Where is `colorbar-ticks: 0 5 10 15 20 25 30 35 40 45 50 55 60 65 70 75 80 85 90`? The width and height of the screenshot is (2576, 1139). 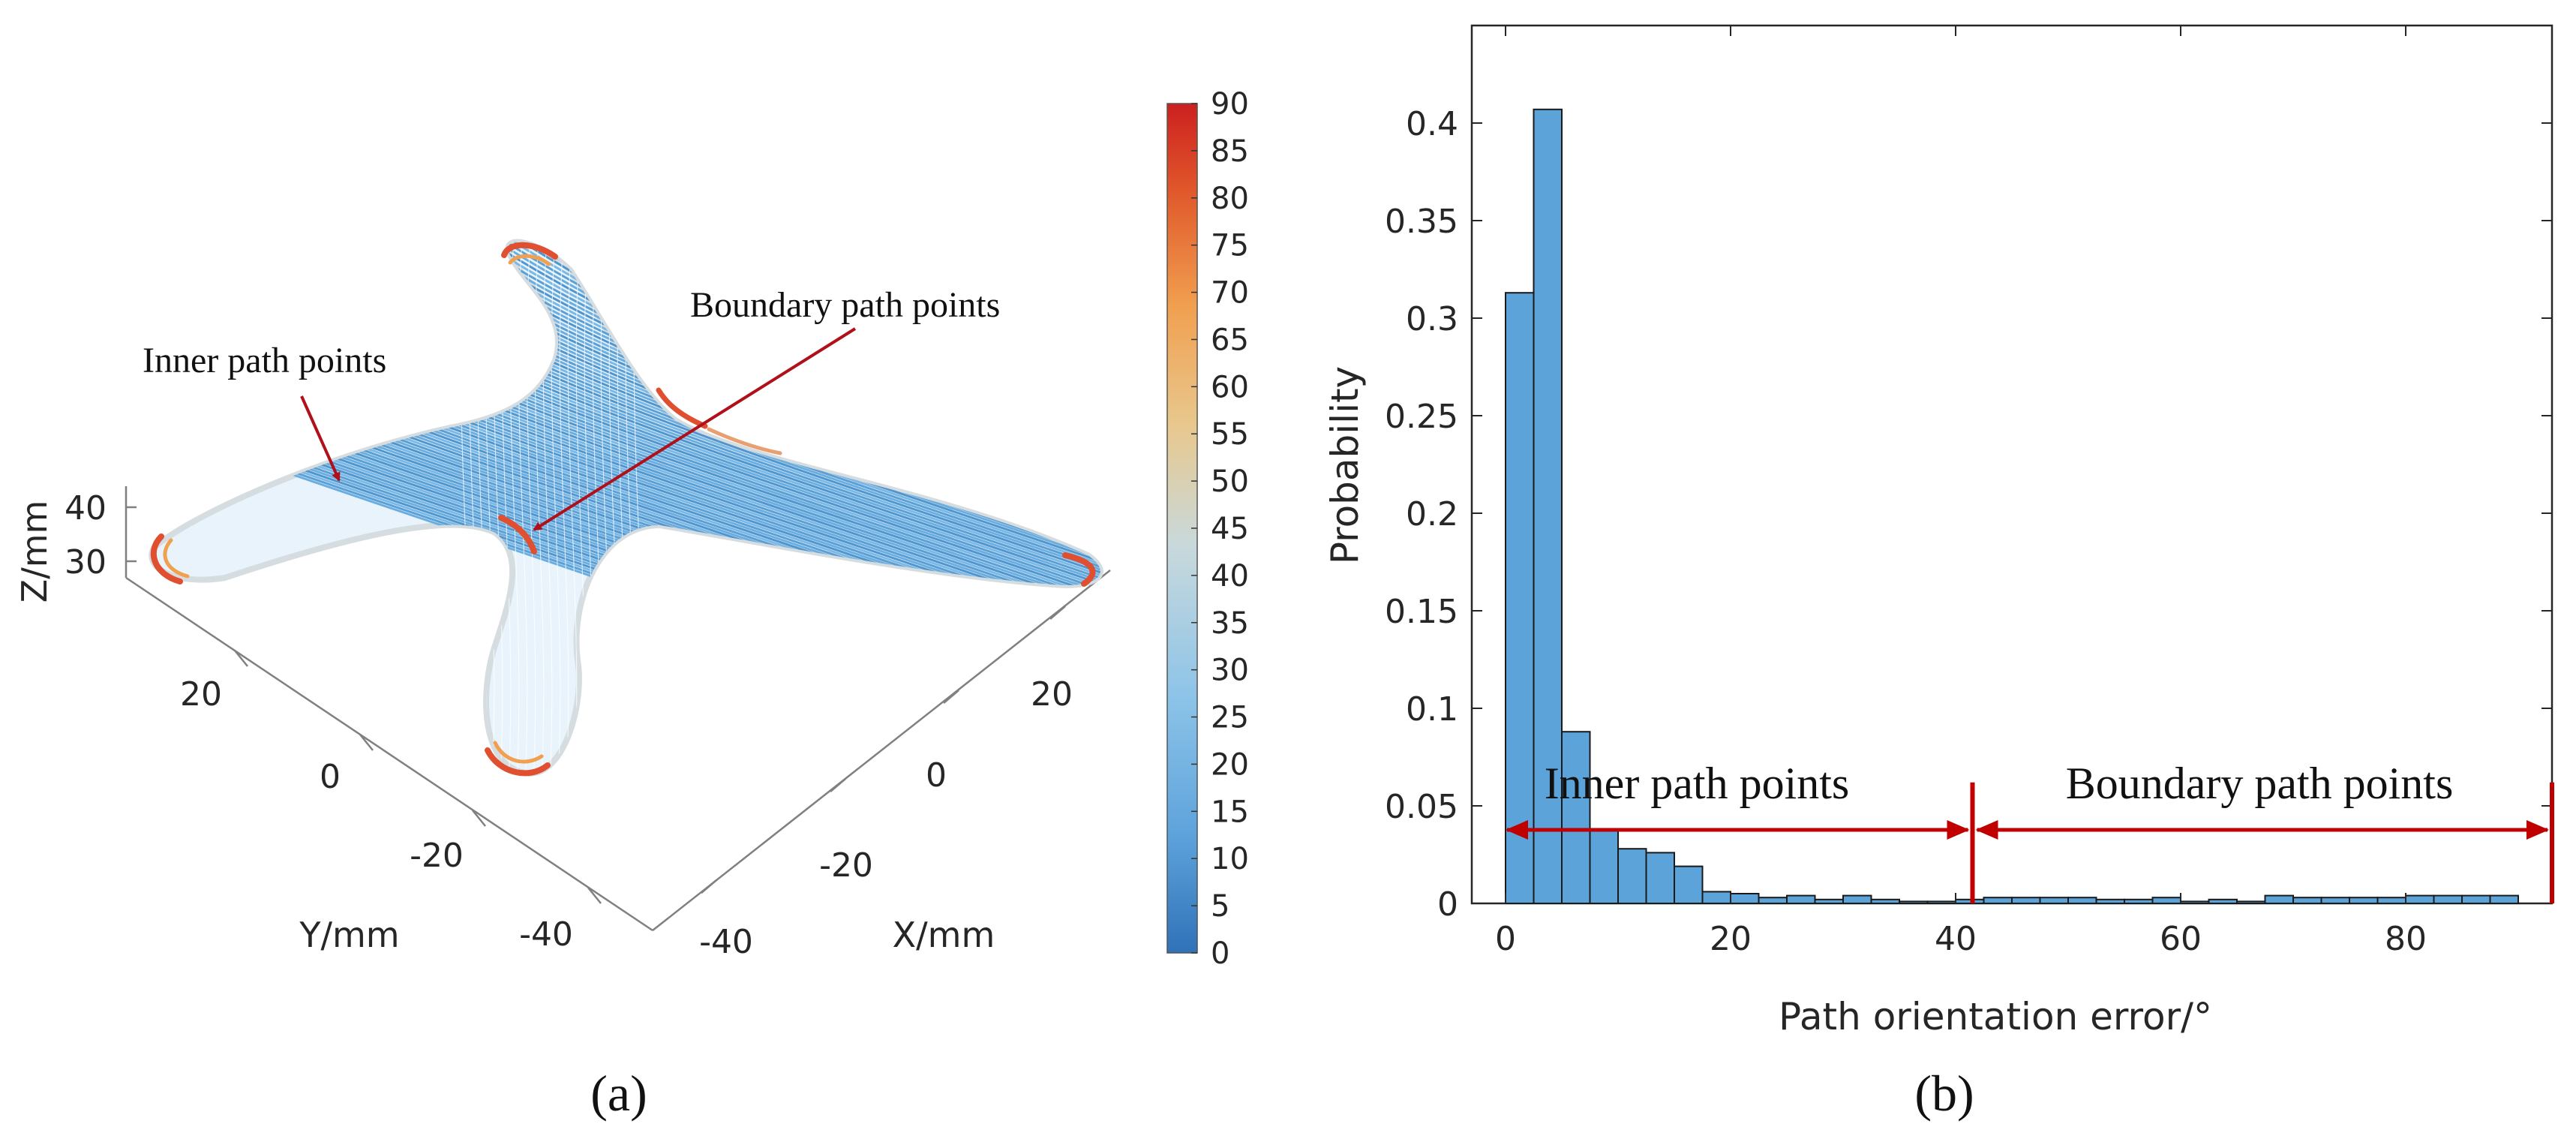
colorbar-ticks: 0 5 10 15 20 25 30 35 40 45 50 55 60 65 70 75 80 85 90 is located at coordinates (1220, 529).